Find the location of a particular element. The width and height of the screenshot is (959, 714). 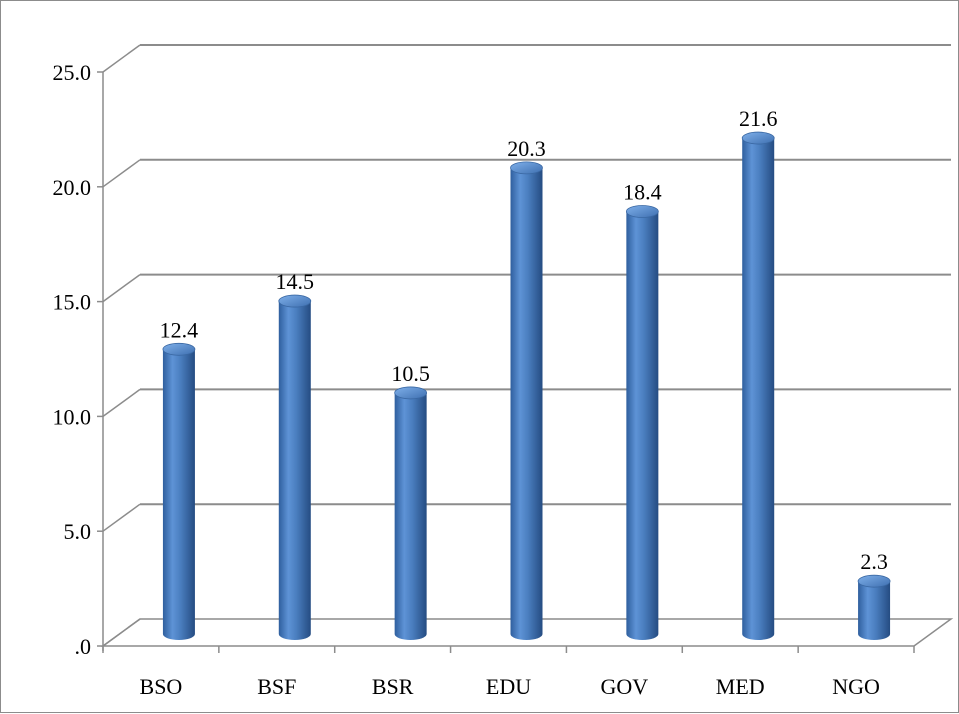

y-tick-label: 25.0 is located at coordinates (72, 72).